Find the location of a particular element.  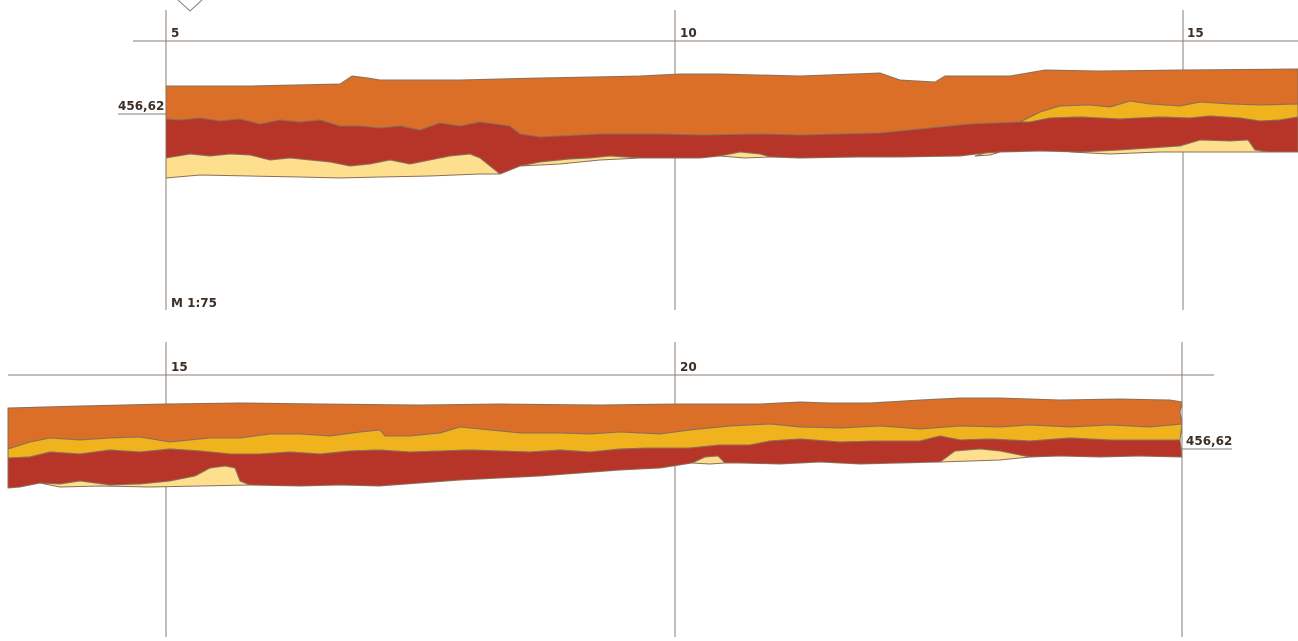

lower-distance-label: 15 is located at coordinates (179, 367).